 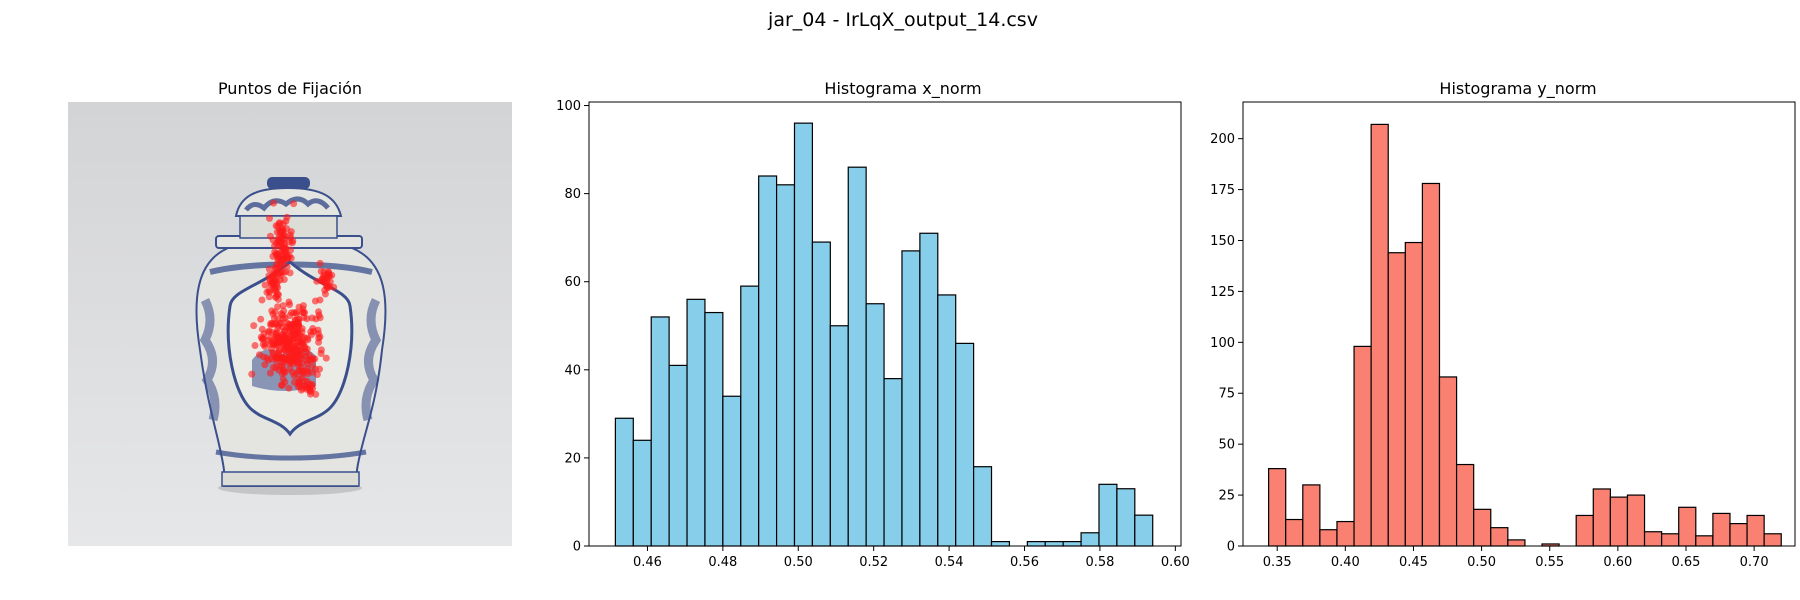 What do you see at coordinates (577, 547) in the screenshot?
I see `y-tick-label: 0` at bounding box center [577, 547].